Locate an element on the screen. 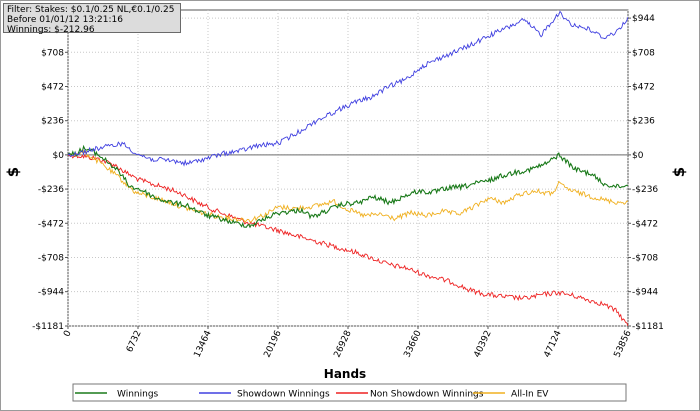 The height and width of the screenshot is (411, 700). x-tick-label: 26928 is located at coordinates (343, 344).